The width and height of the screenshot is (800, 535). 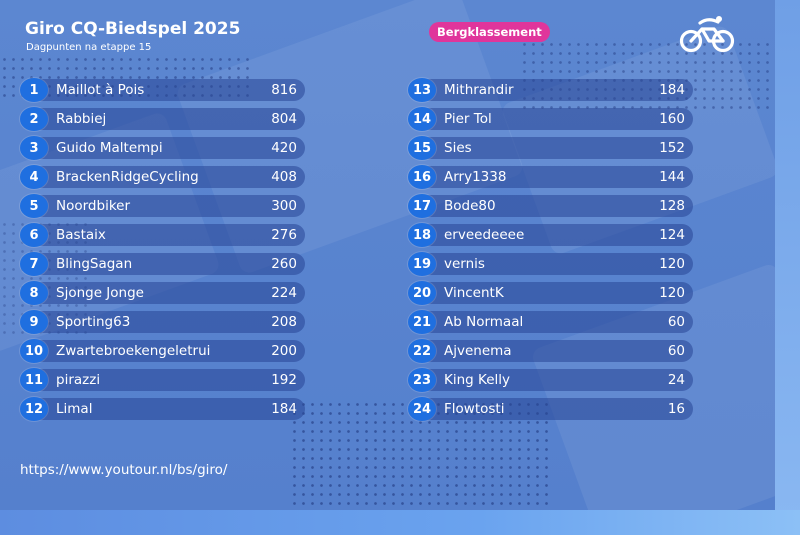 What do you see at coordinates (93, 206) in the screenshot?
I see `player-name: Noordbiker` at bounding box center [93, 206].